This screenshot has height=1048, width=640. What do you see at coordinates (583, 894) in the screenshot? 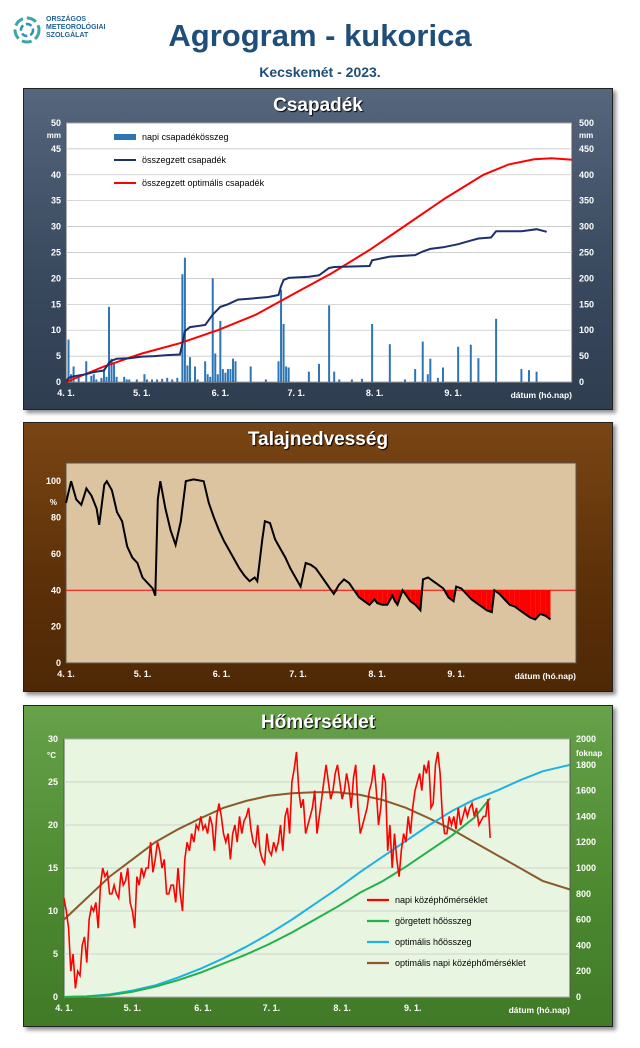
I see `y-right-tick-label: 800` at bounding box center [583, 894].